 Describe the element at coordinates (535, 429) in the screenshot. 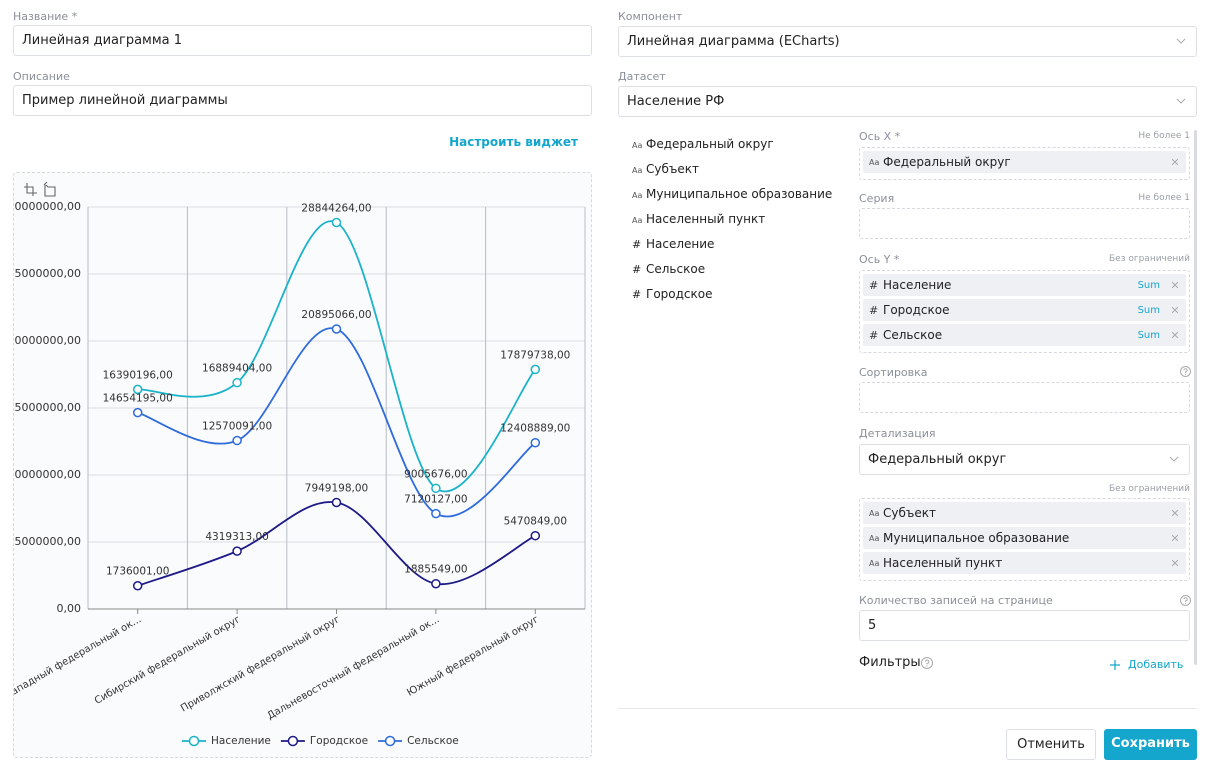

I see `value-label: 12408889,00` at that location.